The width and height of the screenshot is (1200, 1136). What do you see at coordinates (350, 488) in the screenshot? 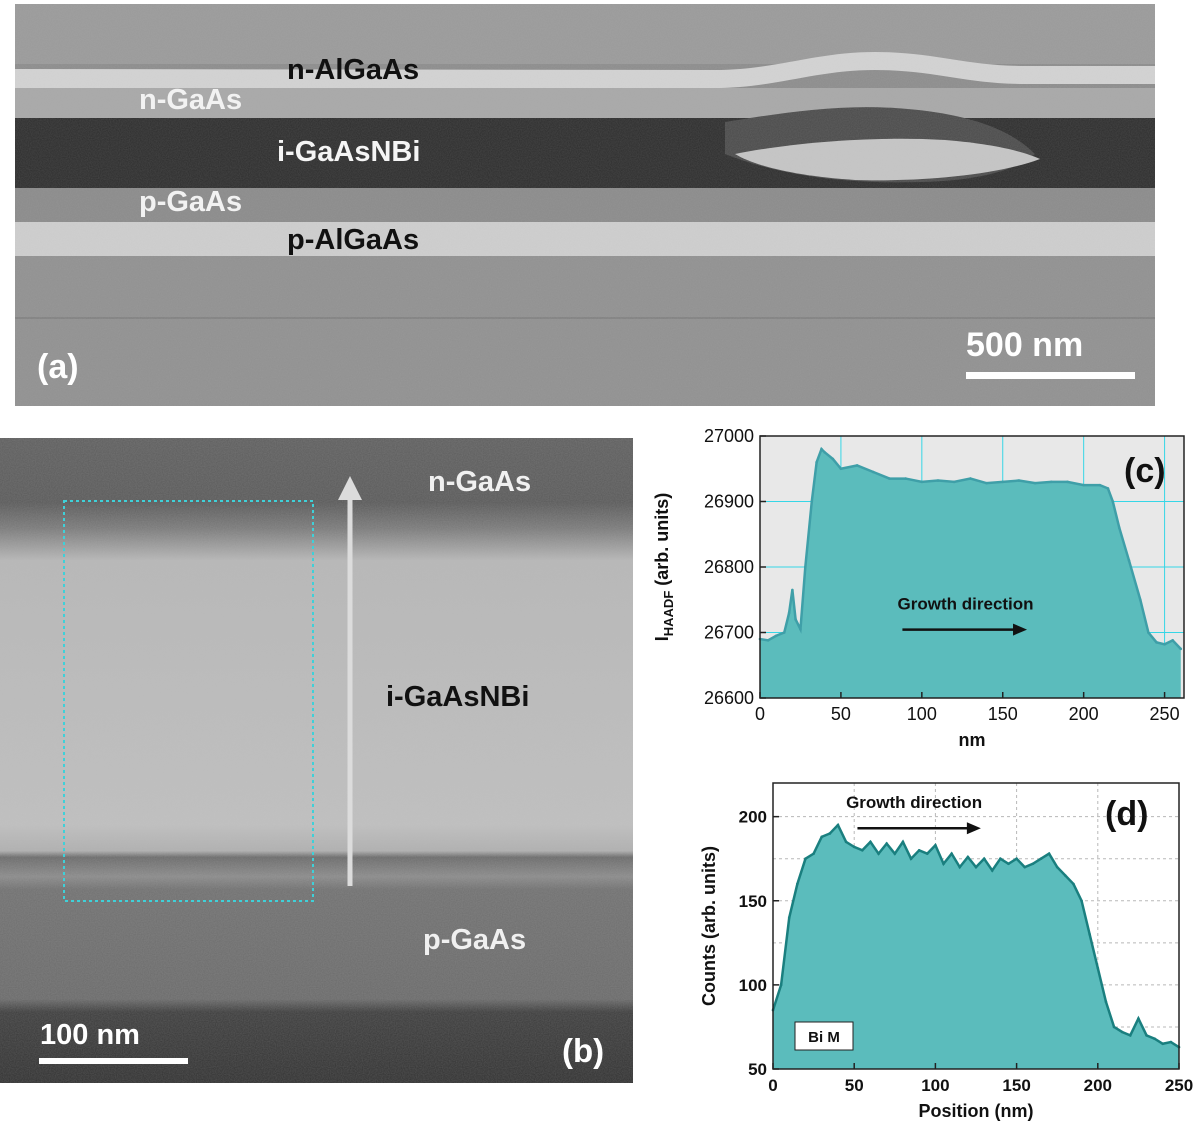
I see `growth-arrow-head-b` at bounding box center [350, 488].